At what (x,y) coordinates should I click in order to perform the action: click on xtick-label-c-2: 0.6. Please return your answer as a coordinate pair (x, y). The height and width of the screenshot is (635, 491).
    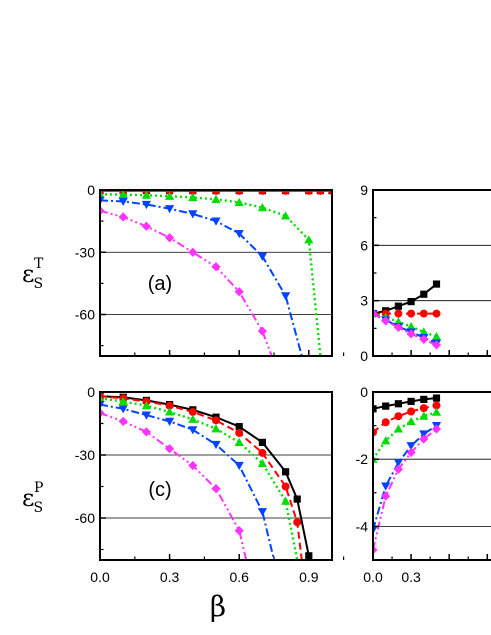
    Looking at the image, I should click on (239, 577).